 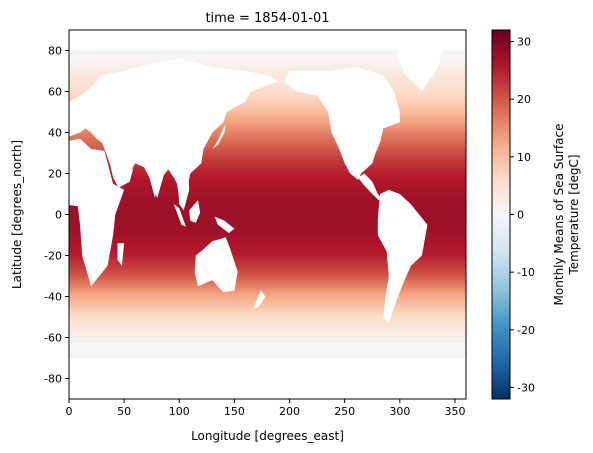 I want to click on colorbar-label-line-1: Monthly Means of Sea Surface, so click(x=559, y=215).